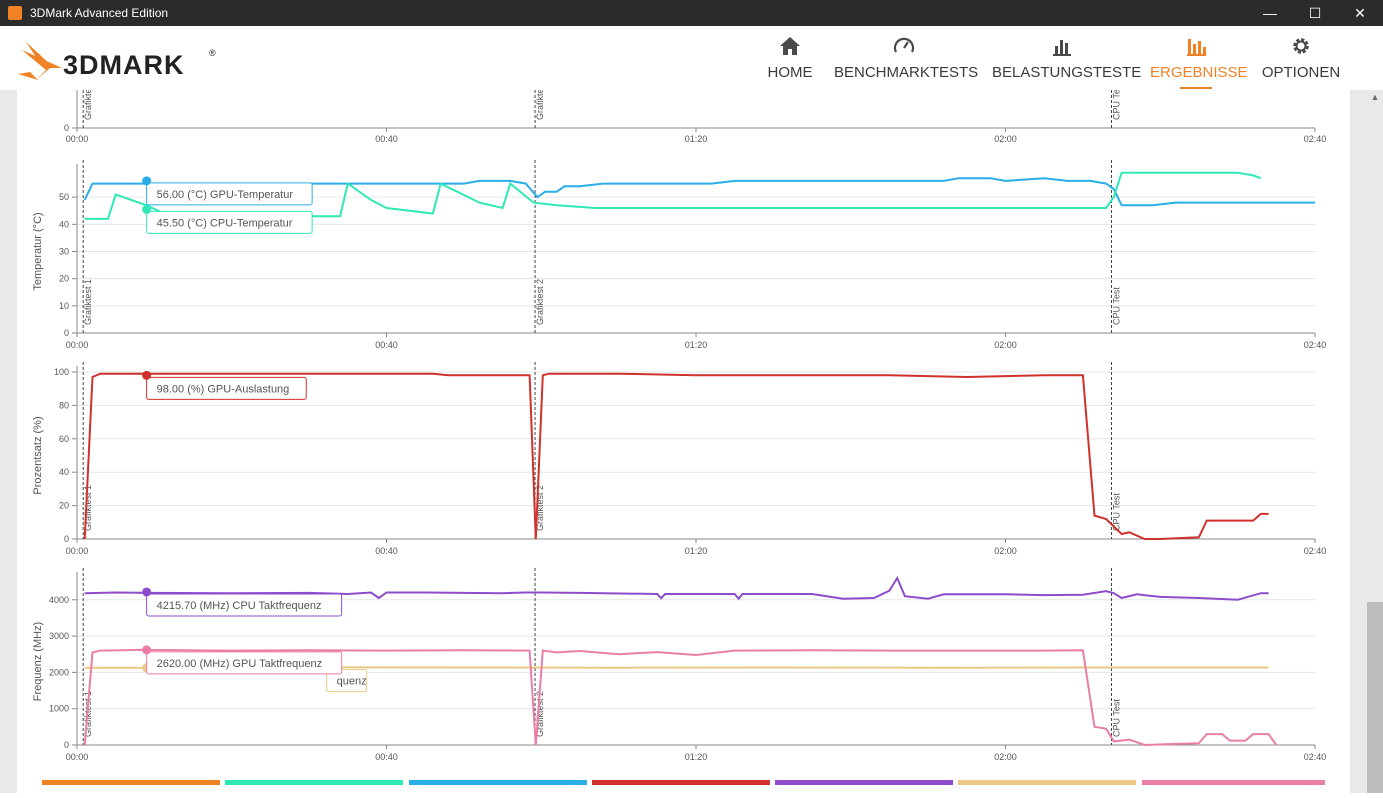  What do you see at coordinates (38, 661) in the screenshot?
I see `y-axis-label: Frequenz (MHz)` at bounding box center [38, 661].